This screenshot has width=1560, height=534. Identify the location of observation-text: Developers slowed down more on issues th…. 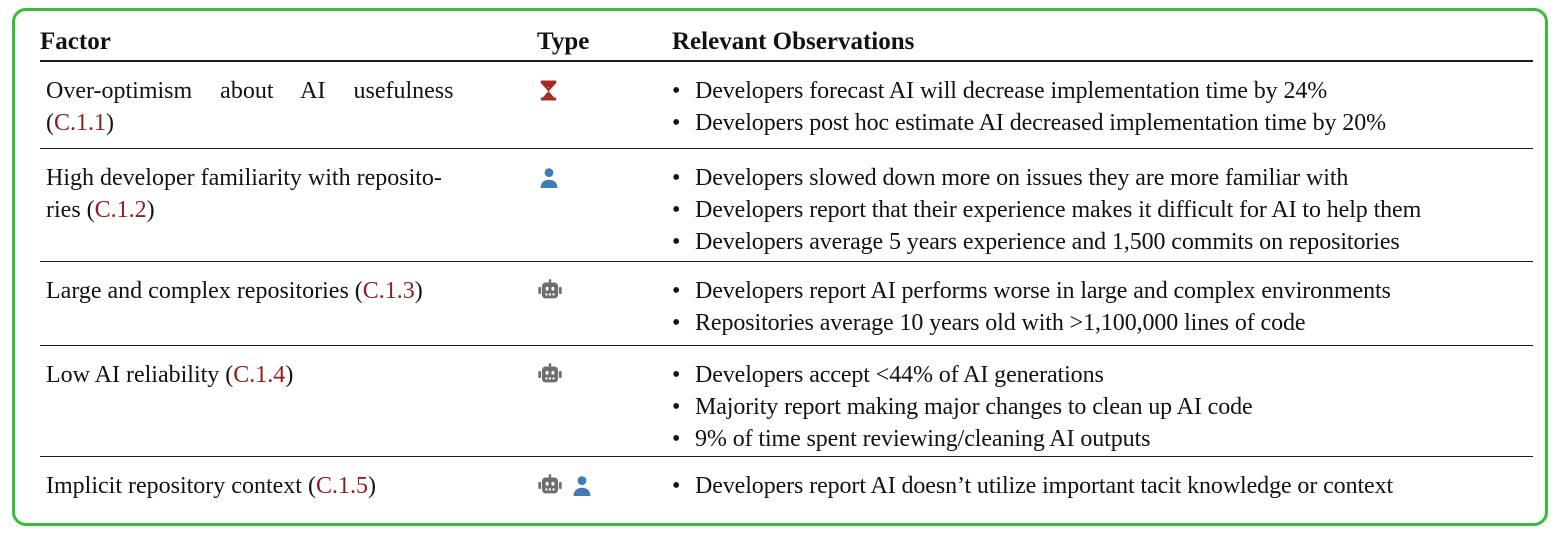
(1022, 178).